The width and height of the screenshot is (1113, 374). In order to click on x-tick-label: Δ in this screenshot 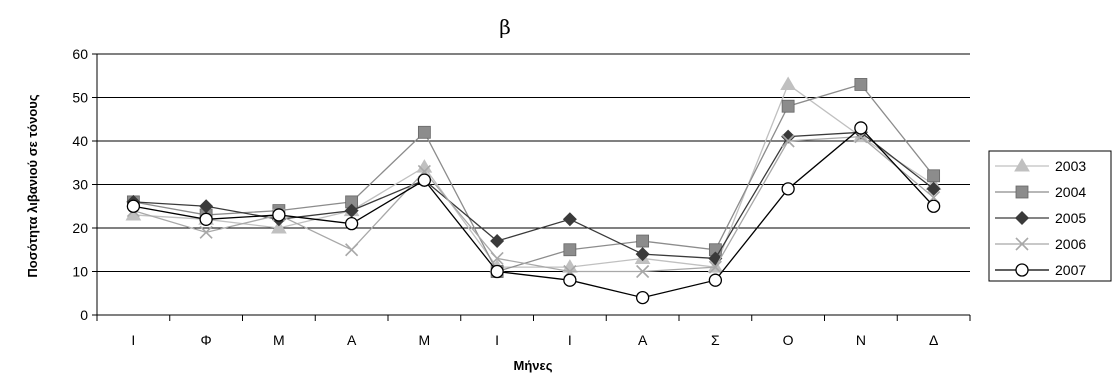, I will do `click(933, 340)`.